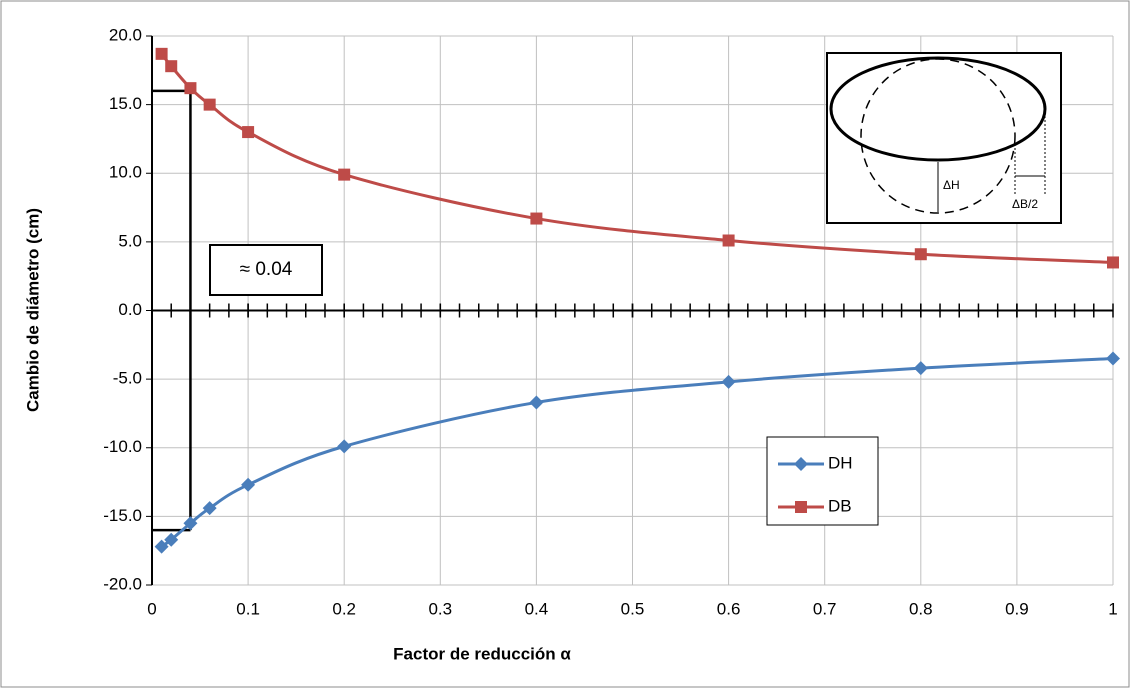 The image size is (1131, 694). What do you see at coordinates (130, 240) in the screenshot?
I see `y-tick-label: 5.0` at bounding box center [130, 240].